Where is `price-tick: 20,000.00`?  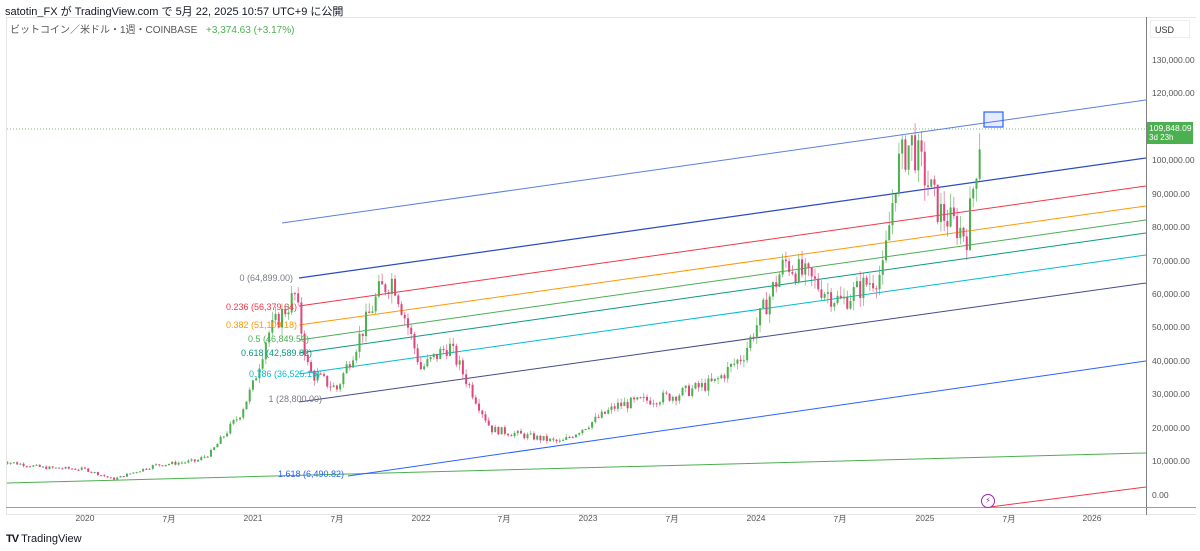 price-tick: 20,000.00 is located at coordinates (1171, 428).